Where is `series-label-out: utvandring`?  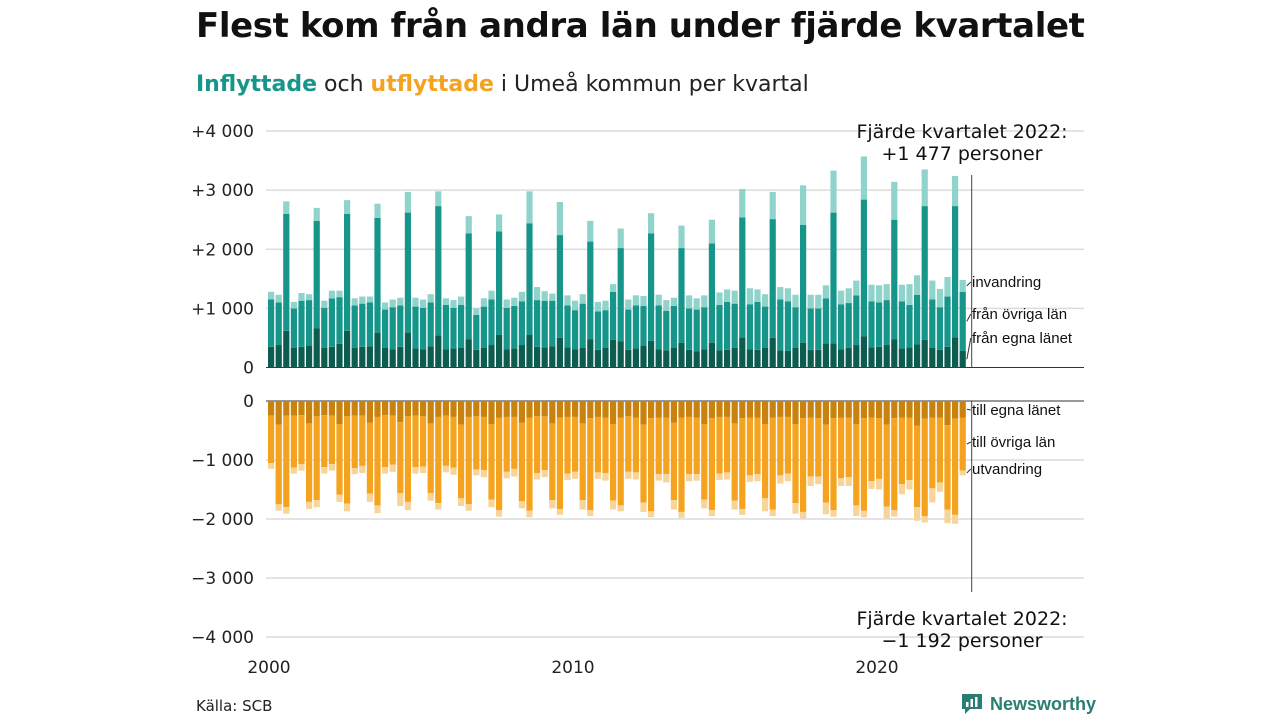 series-label-out: utvandring is located at coordinates (1007, 469).